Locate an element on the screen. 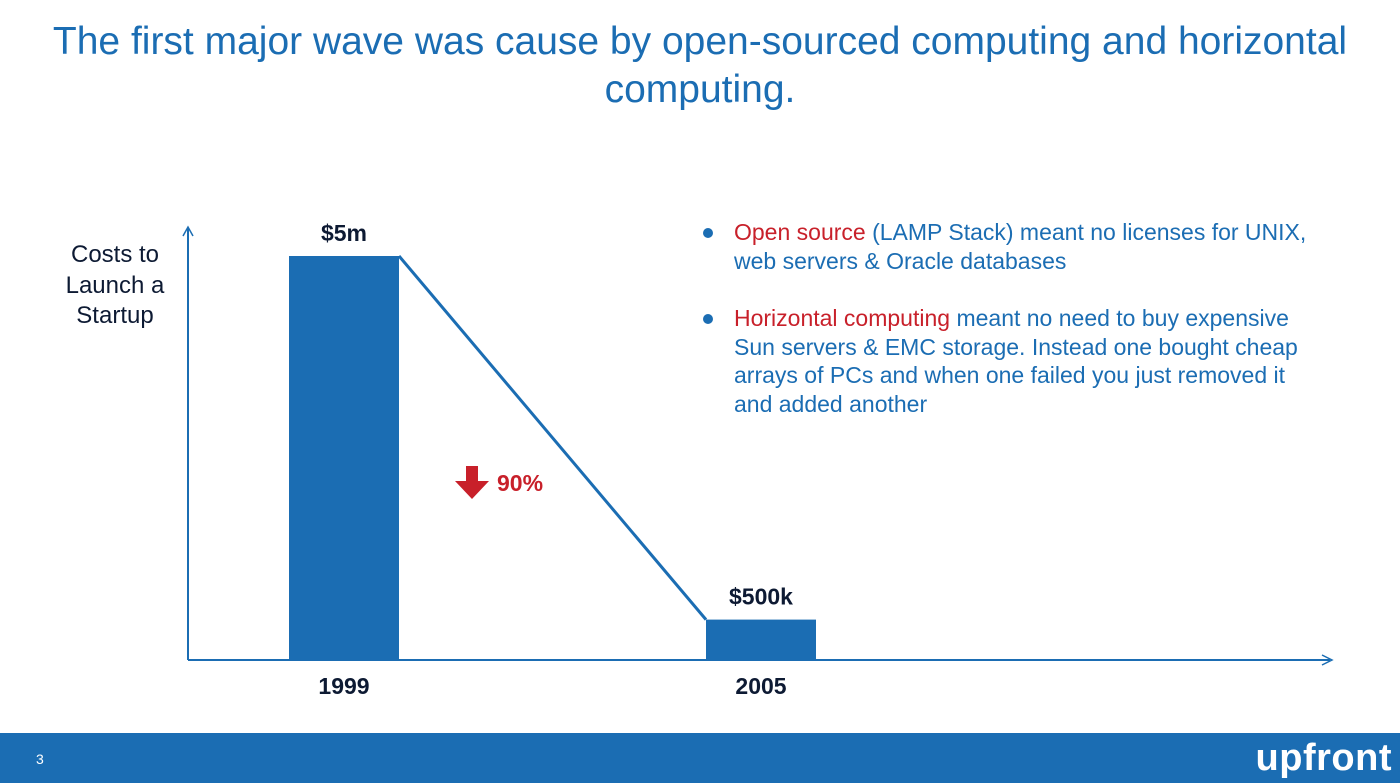  y-axis-label: Costs to Launch a Startup is located at coordinates (115, 285).